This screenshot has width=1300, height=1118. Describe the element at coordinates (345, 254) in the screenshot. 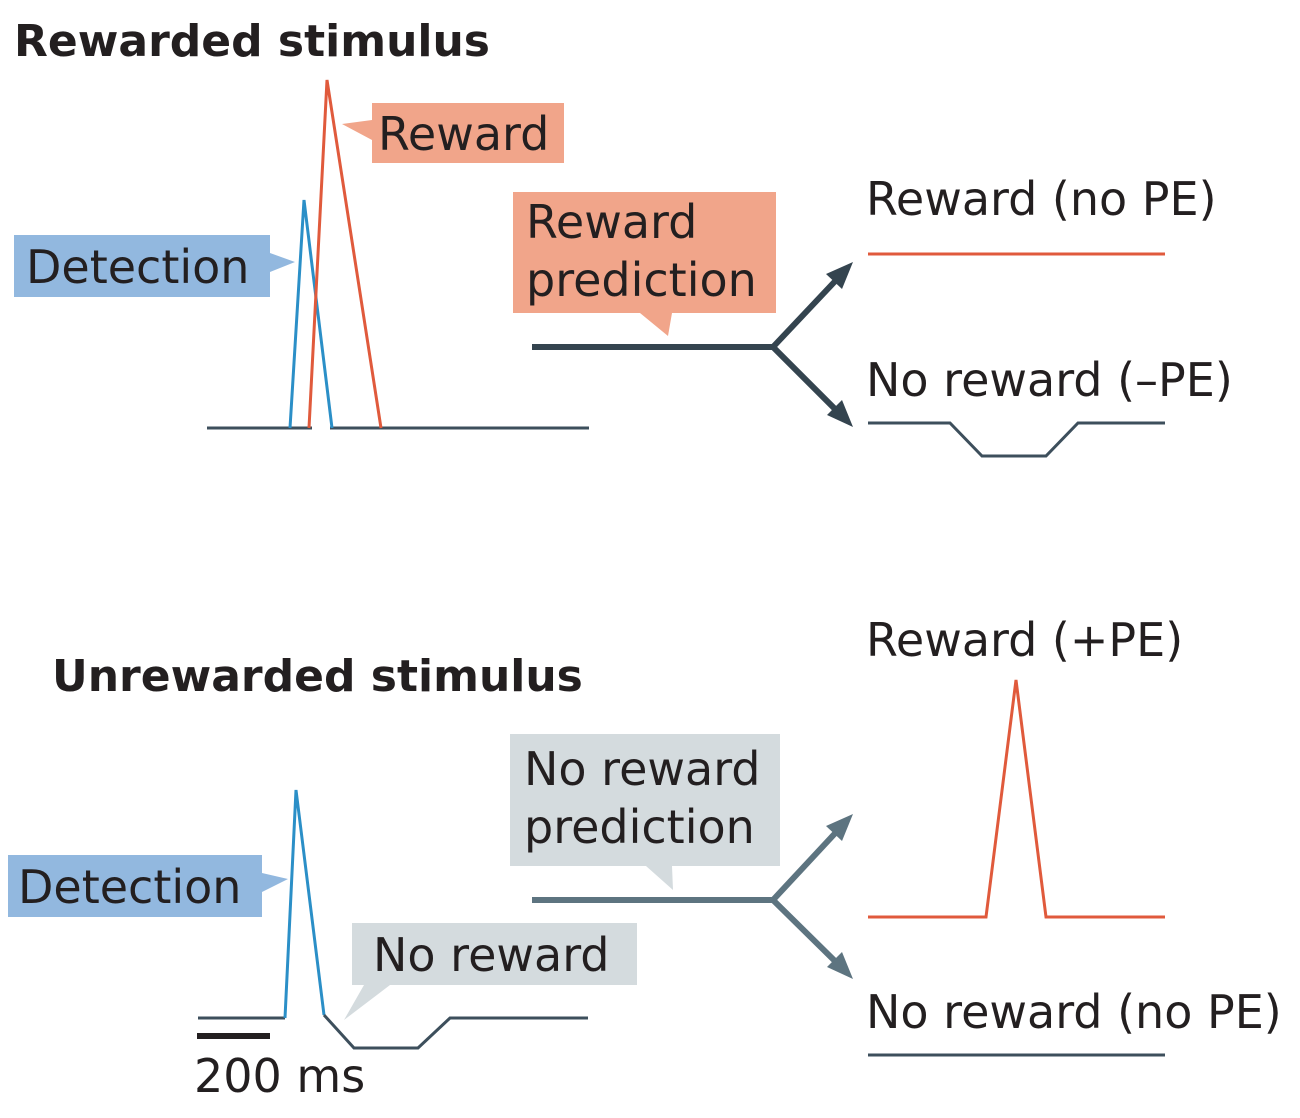

I see `top-reward-peak` at that location.